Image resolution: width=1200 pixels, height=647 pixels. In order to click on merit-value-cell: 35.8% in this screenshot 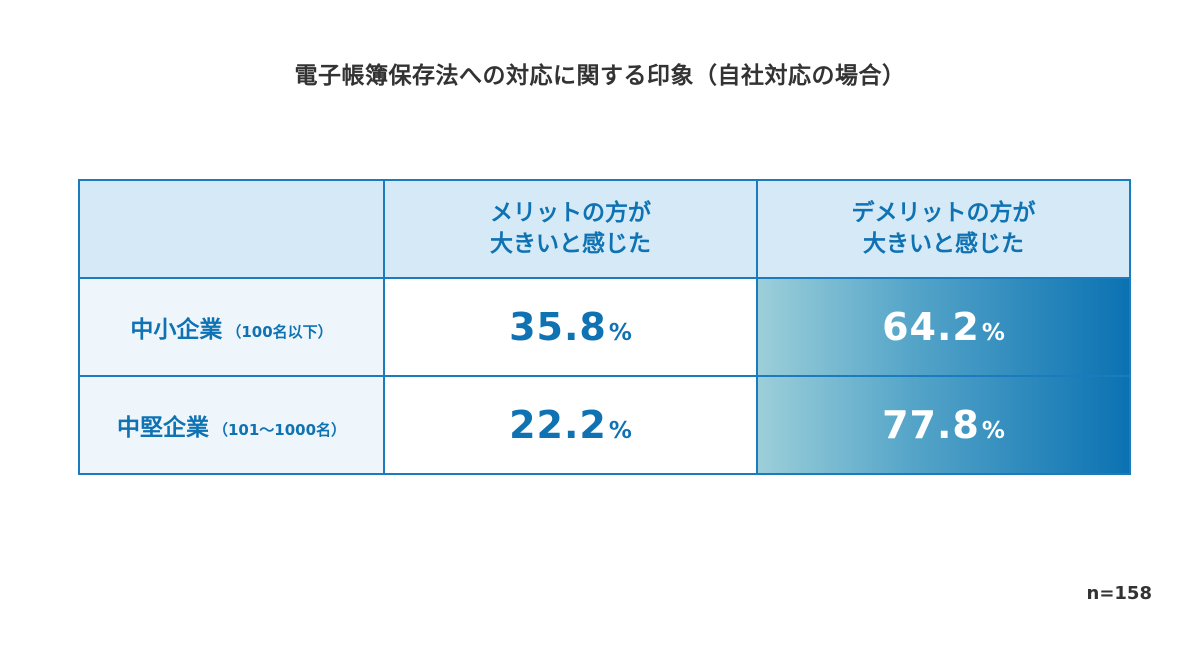, I will do `click(570, 327)`.